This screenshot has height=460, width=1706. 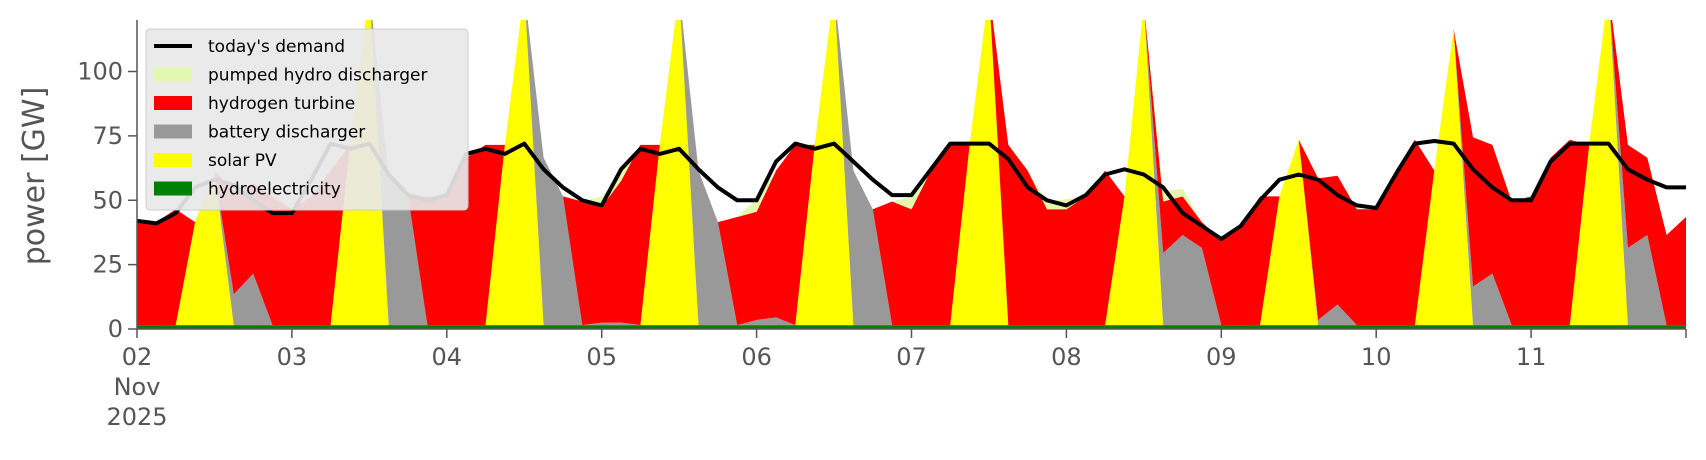 What do you see at coordinates (911, 357) in the screenshot?
I see `x-tick-label: 07` at bounding box center [911, 357].